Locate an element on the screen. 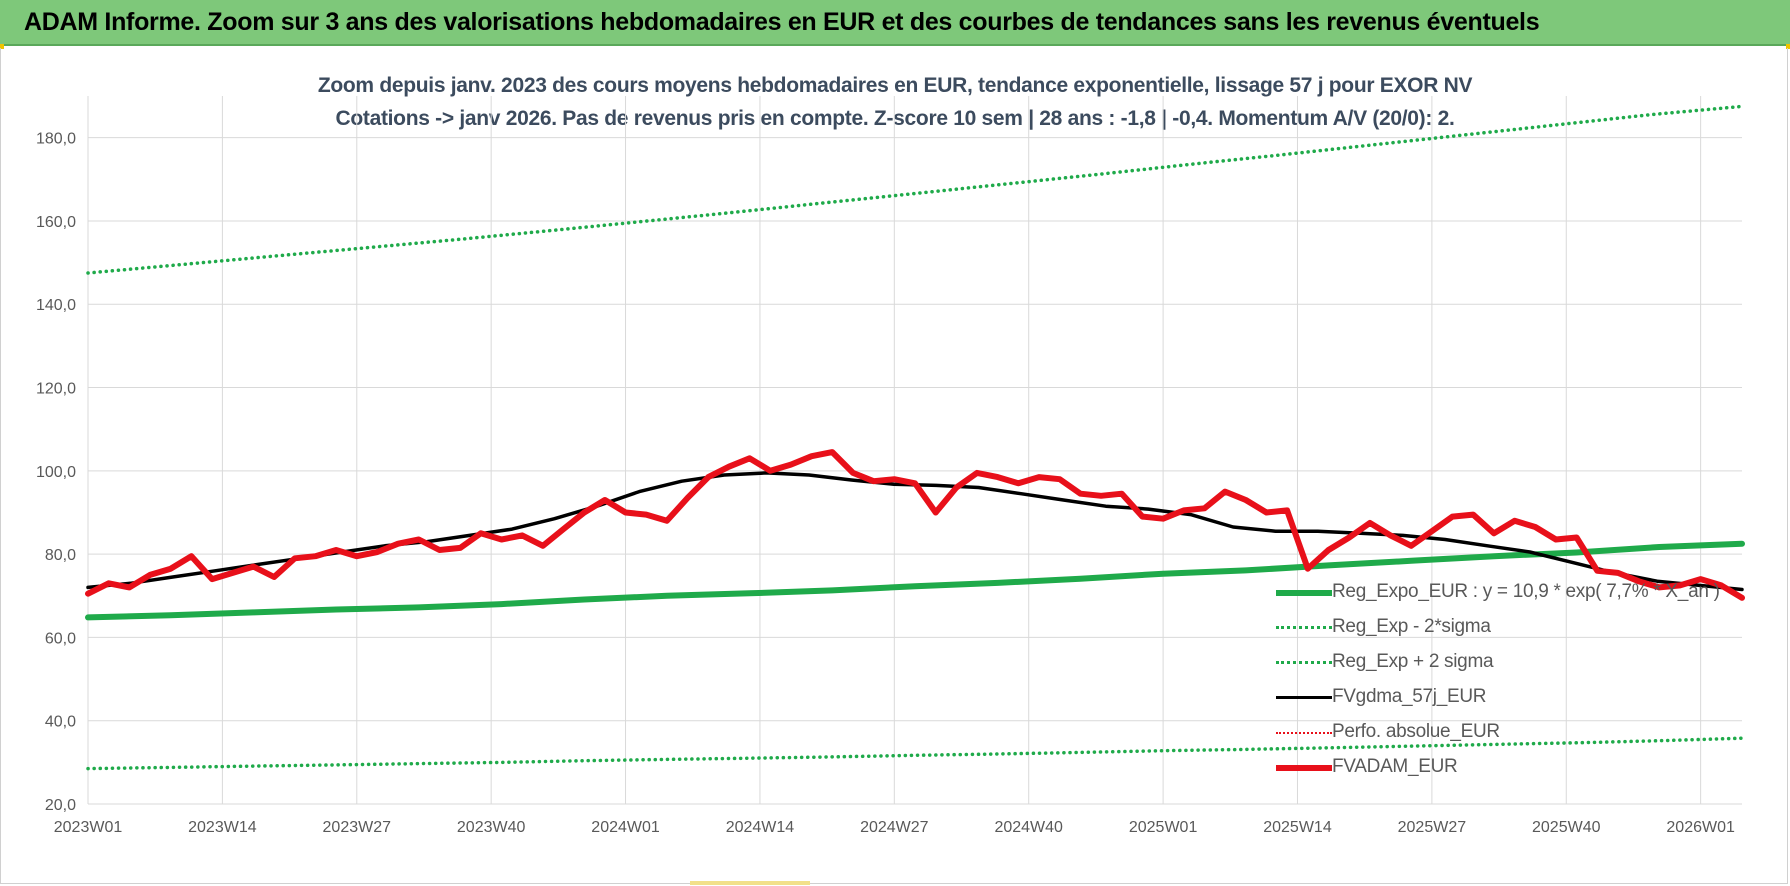  legend-item: Reg_Exp - 2*sigma is located at coordinates (1484, 628).